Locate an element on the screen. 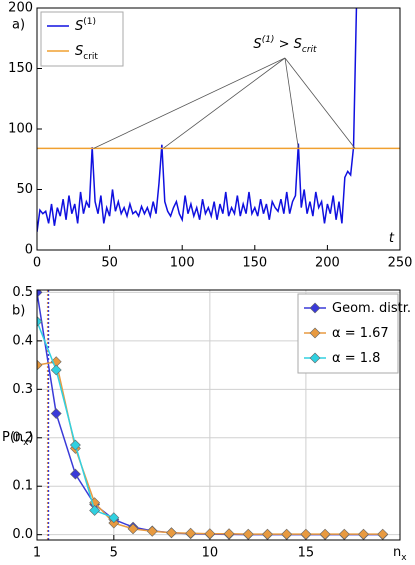 The width and height of the screenshot is (415, 565). legend-label: α = 1.67 is located at coordinates (360, 333).